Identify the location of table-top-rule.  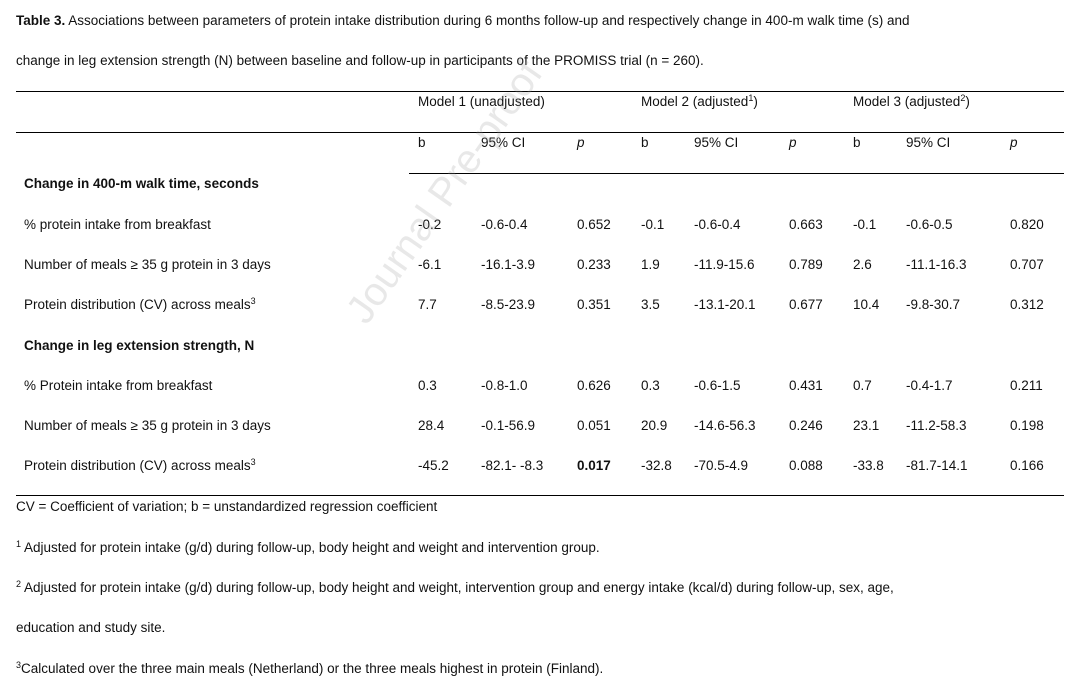
(540, 91).